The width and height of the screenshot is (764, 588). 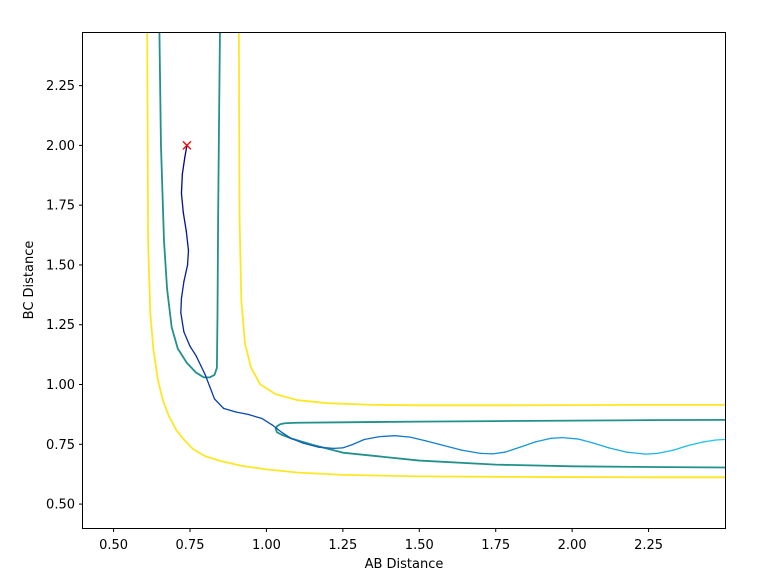 What do you see at coordinates (29, 280) in the screenshot?
I see `y-axis-label: BC Distance` at bounding box center [29, 280].